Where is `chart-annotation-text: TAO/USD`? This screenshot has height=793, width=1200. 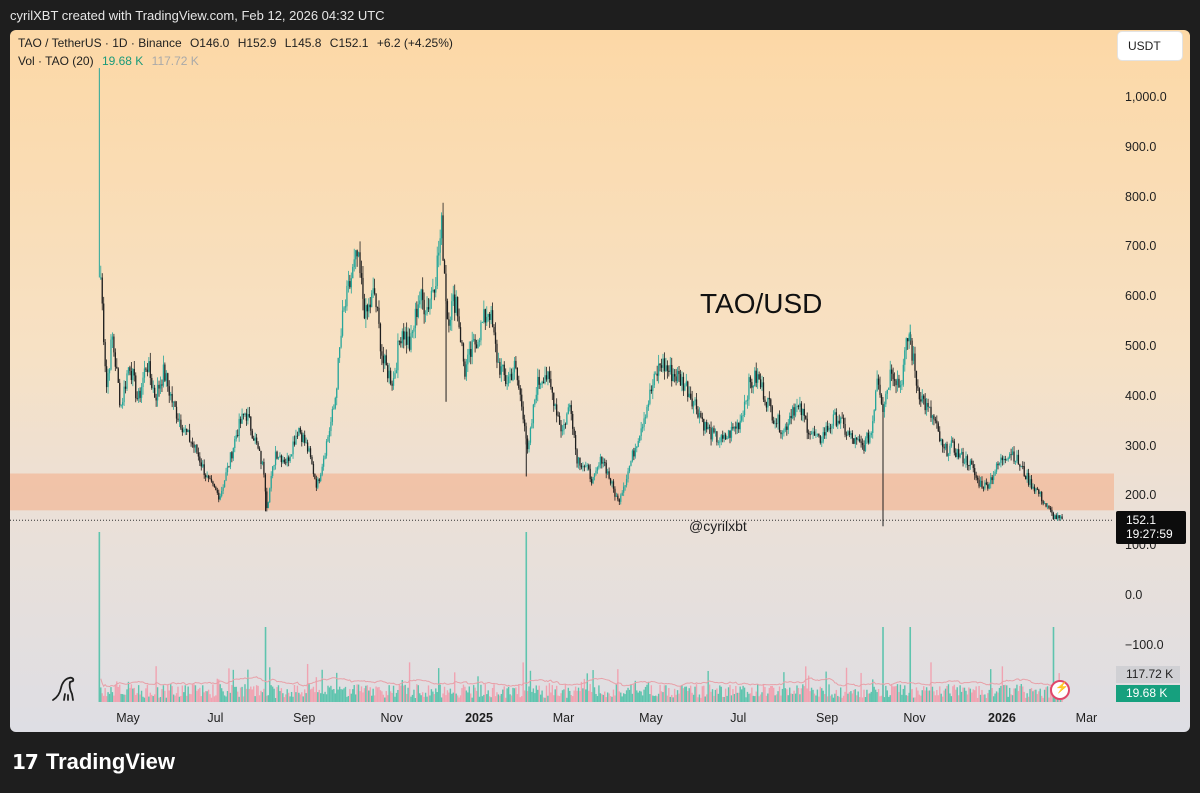
chart-annotation-text: TAO/USD is located at coordinates (761, 303).